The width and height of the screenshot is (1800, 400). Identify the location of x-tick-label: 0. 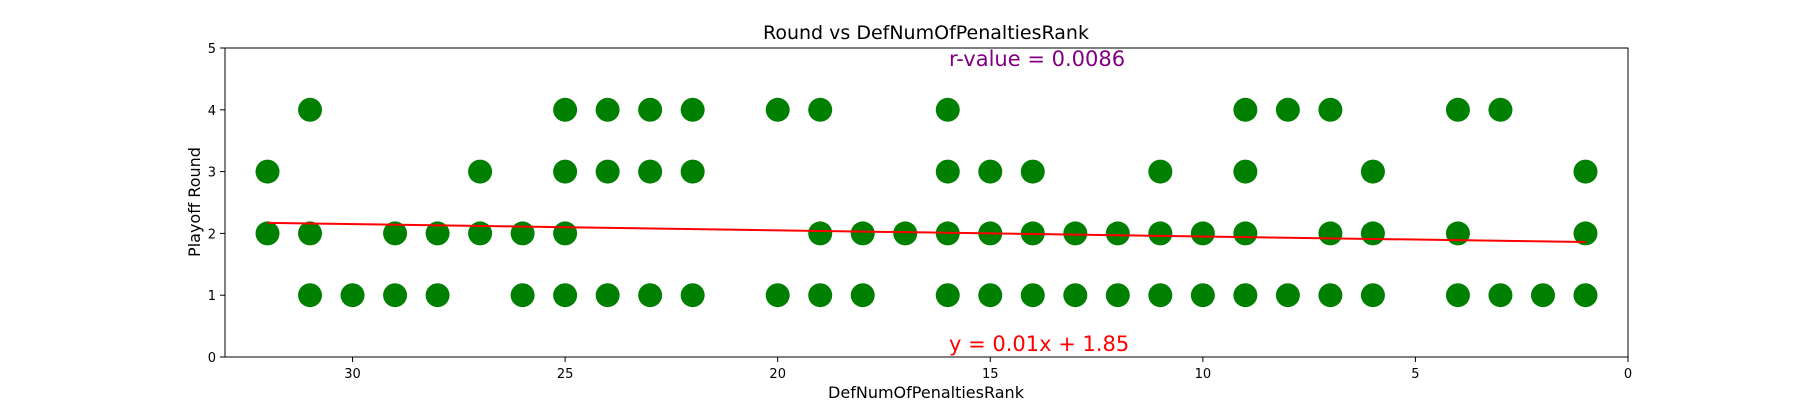
(1628, 374).